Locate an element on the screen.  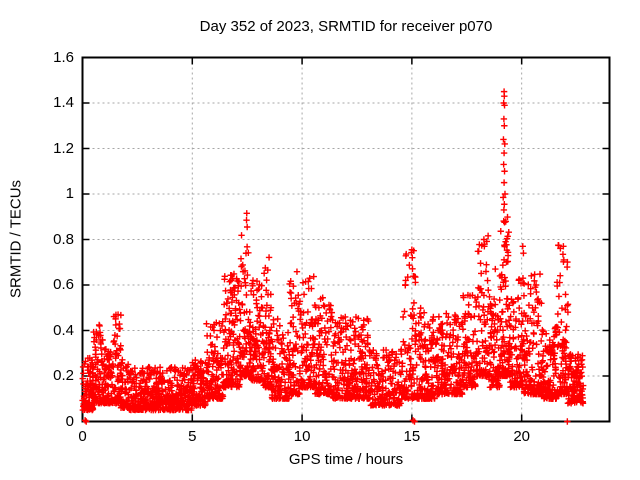
y-tick-label: 1.4 is located at coordinates (63, 102).